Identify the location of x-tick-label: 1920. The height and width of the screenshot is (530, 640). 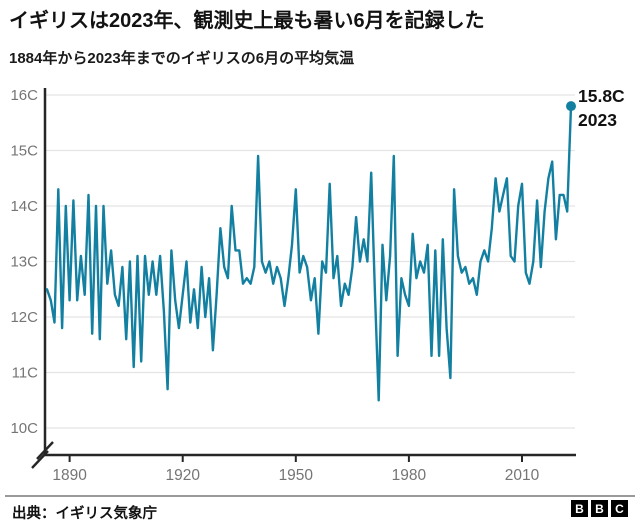
(182, 475).